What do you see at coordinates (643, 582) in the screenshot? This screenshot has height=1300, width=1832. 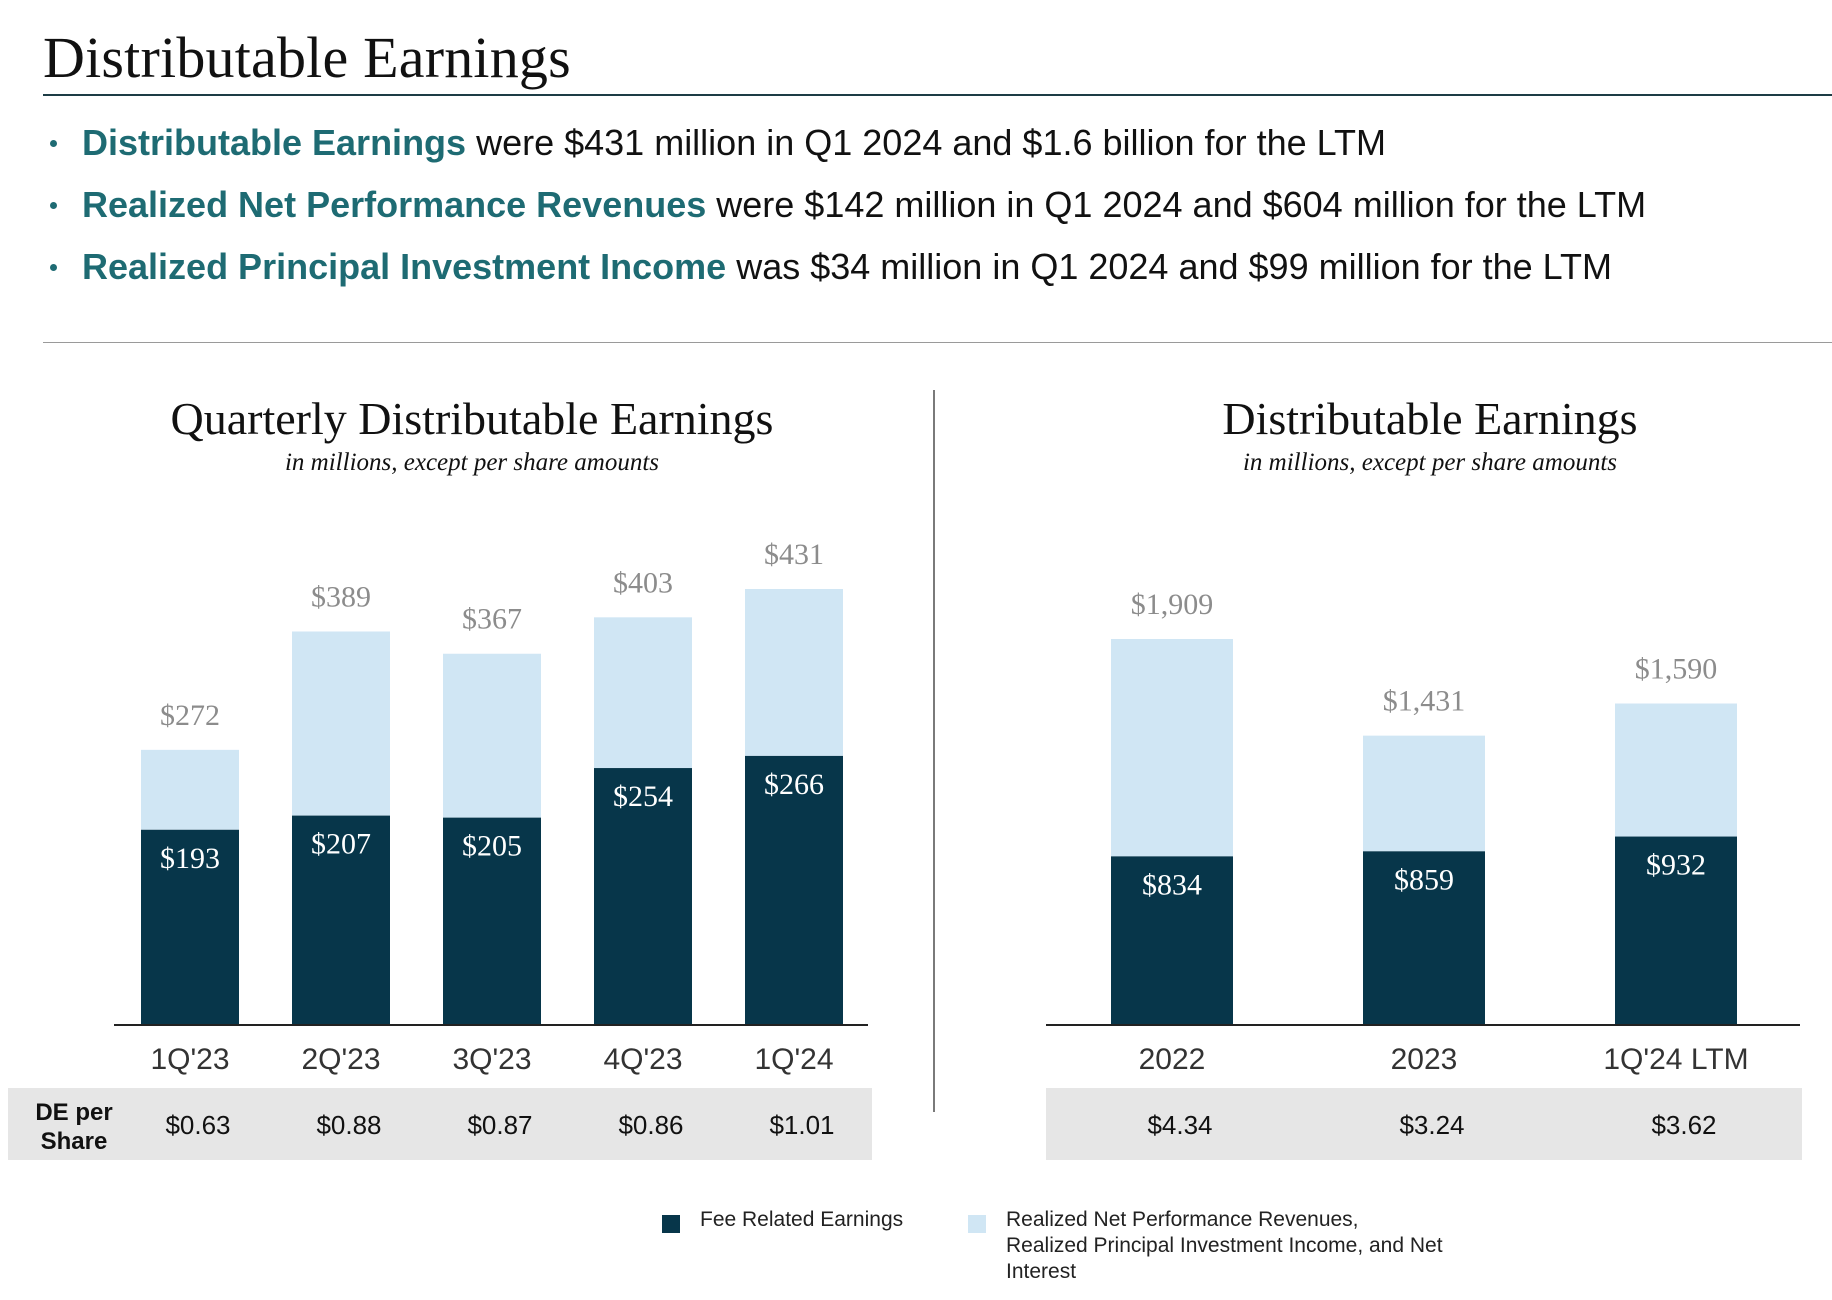 I see `bar-total-label: $403` at bounding box center [643, 582].